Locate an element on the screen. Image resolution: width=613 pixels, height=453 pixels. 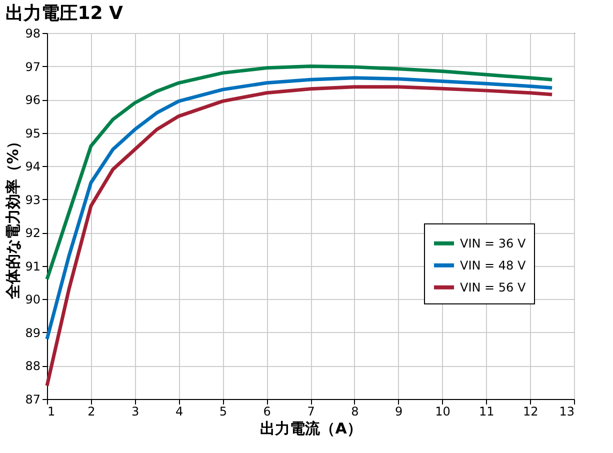
x-tick-label: 12 is located at coordinates (530, 411).